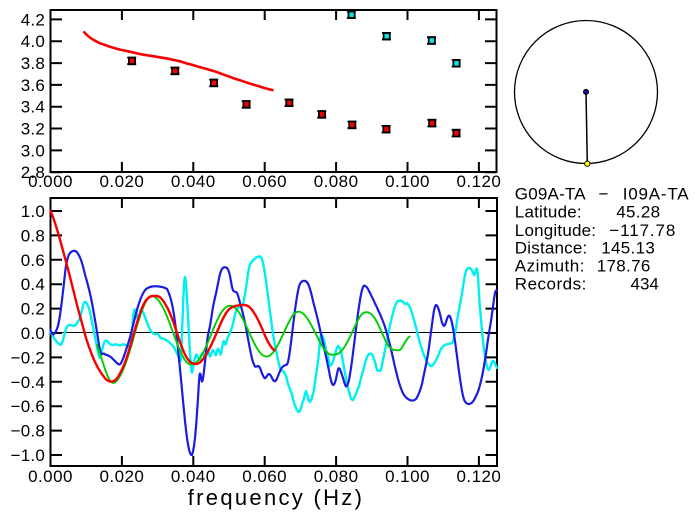 Image resolution: width=697 pixels, height=524 pixels. I want to click on svg-text: −117.78, so click(642, 230).